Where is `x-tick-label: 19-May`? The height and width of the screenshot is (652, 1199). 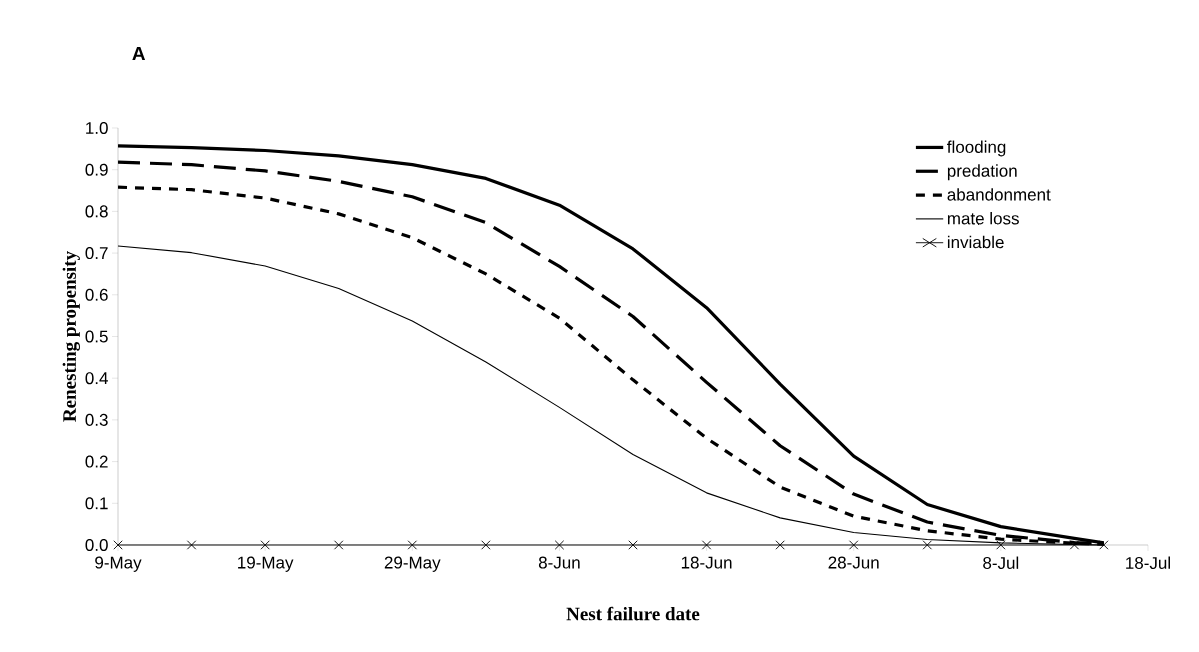 x-tick-label: 19-May is located at coordinates (266, 564).